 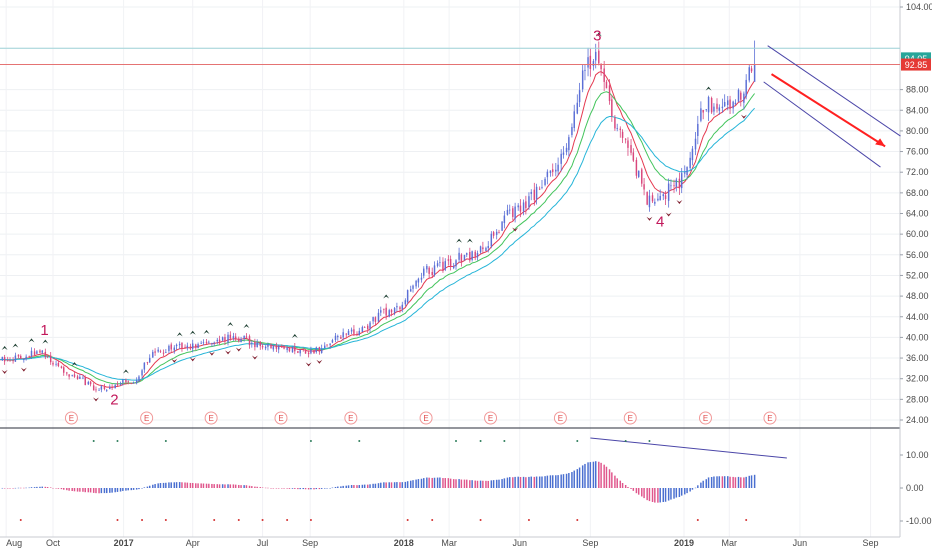 I want to click on signal-down-marker, so click(x=255, y=357).